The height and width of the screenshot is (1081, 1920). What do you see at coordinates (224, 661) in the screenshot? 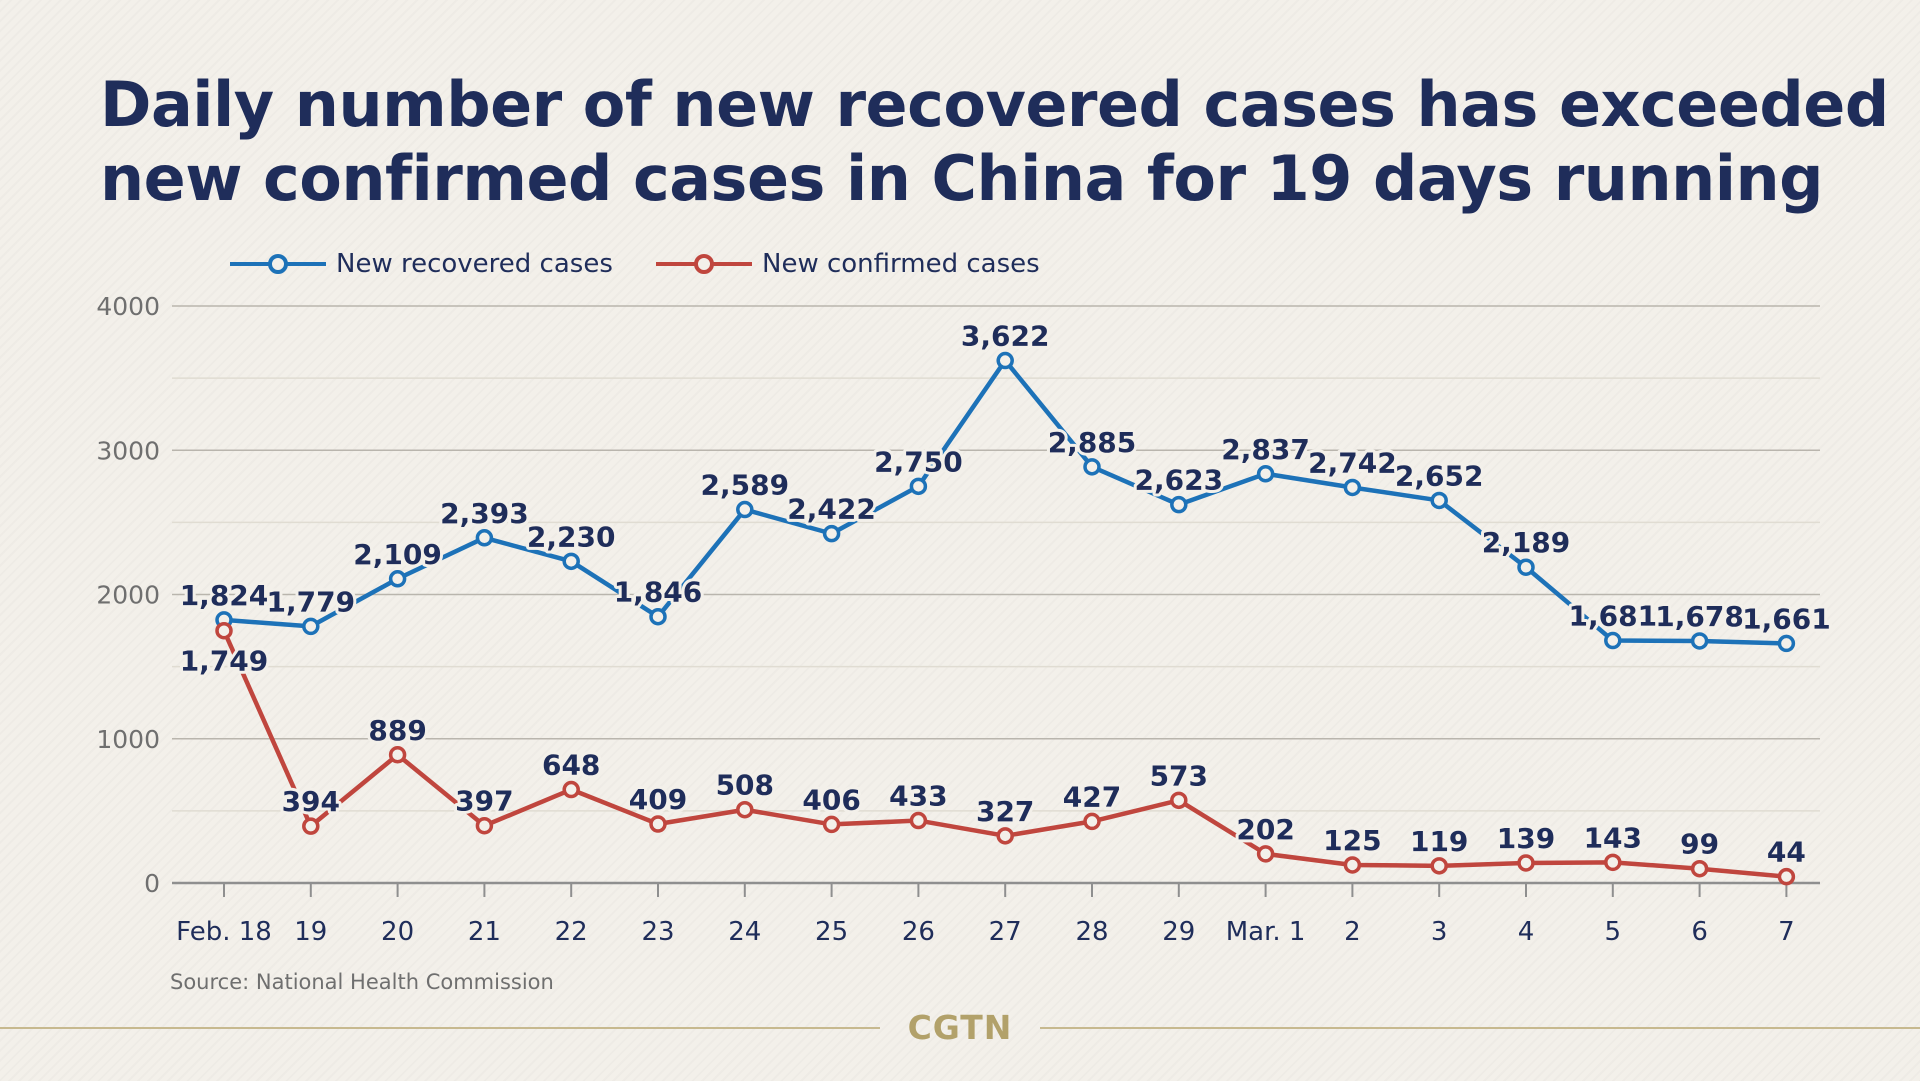
I see `data-label-confirmed: 1,749` at bounding box center [224, 661].